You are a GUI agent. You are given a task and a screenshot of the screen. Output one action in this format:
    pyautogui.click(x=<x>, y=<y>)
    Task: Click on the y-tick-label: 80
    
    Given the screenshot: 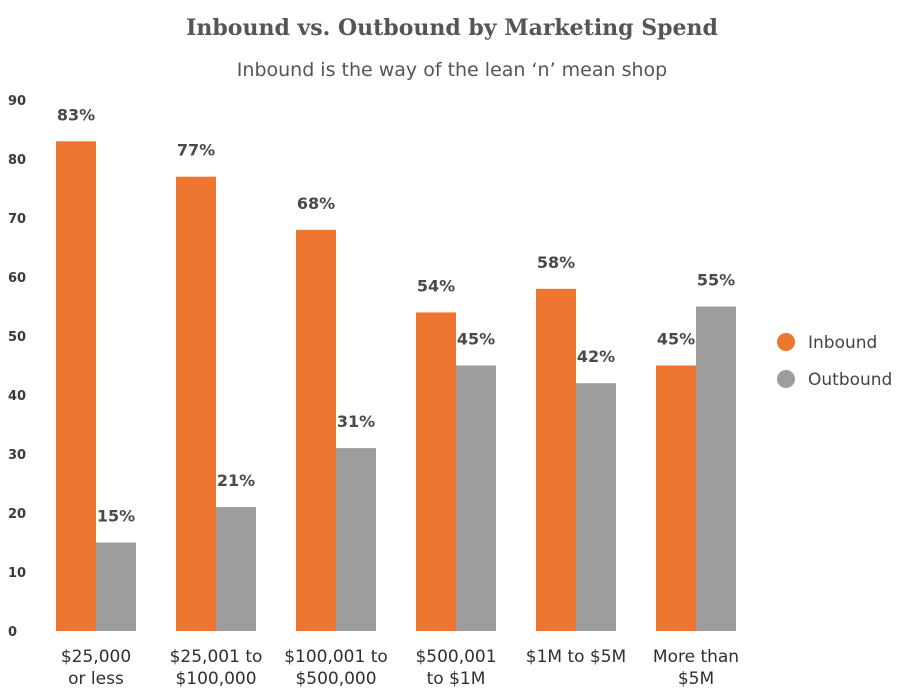 What is the action you would take?
    pyautogui.click(x=17, y=160)
    